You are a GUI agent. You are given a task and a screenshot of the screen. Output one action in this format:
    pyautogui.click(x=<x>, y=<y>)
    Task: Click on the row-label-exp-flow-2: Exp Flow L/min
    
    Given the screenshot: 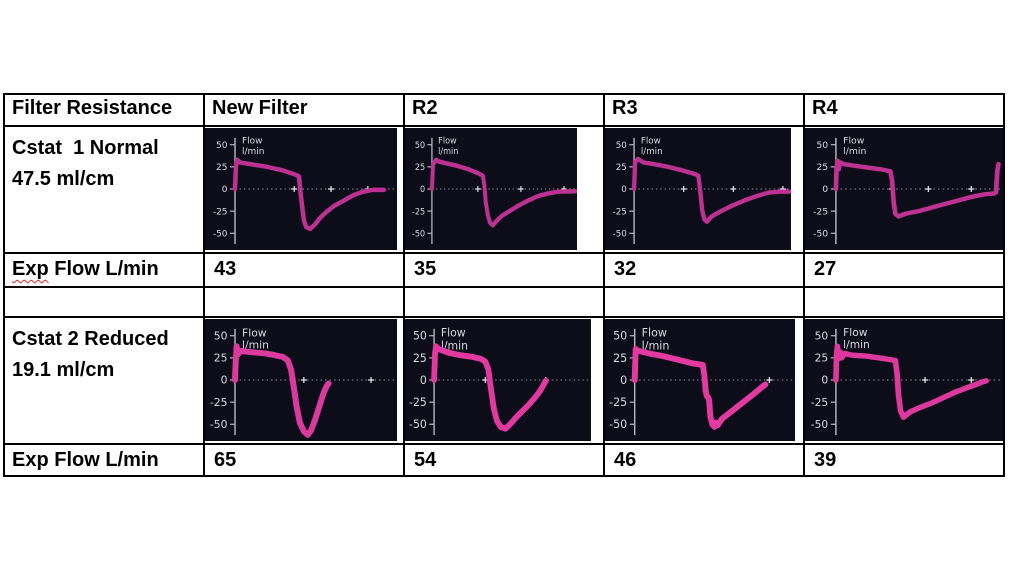 What is the action you would take?
    pyautogui.click(x=104, y=460)
    